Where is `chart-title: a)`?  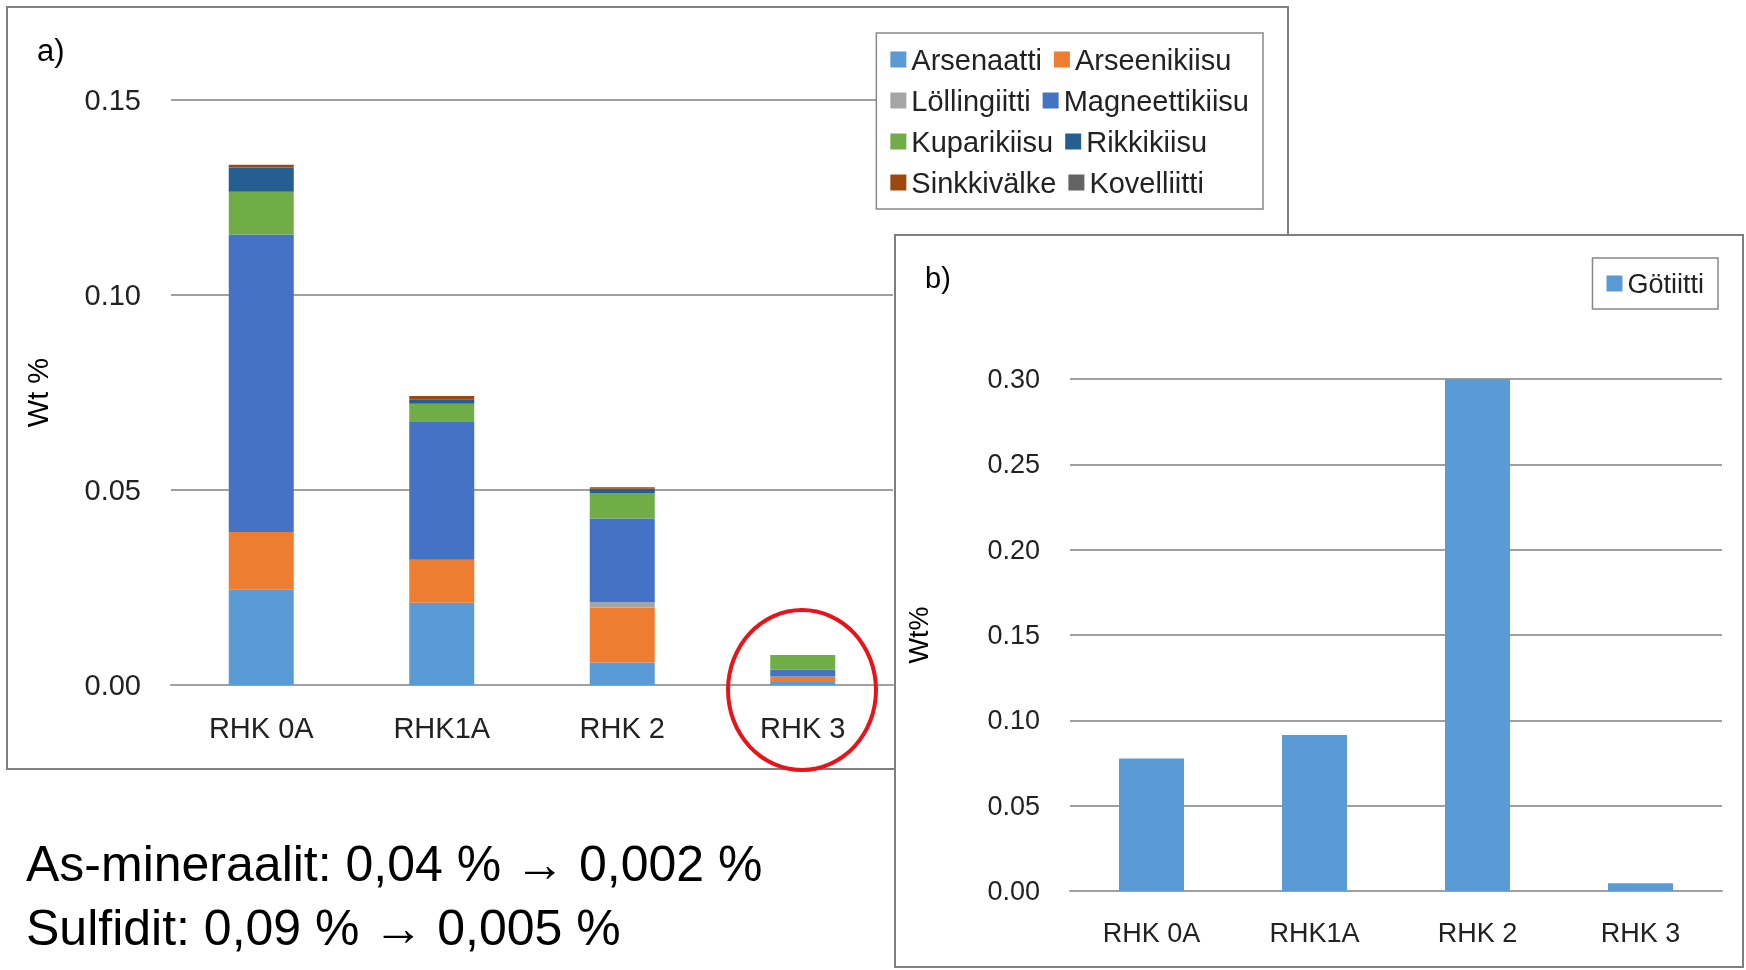
chart-title: a) is located at coordinates (51, 50).